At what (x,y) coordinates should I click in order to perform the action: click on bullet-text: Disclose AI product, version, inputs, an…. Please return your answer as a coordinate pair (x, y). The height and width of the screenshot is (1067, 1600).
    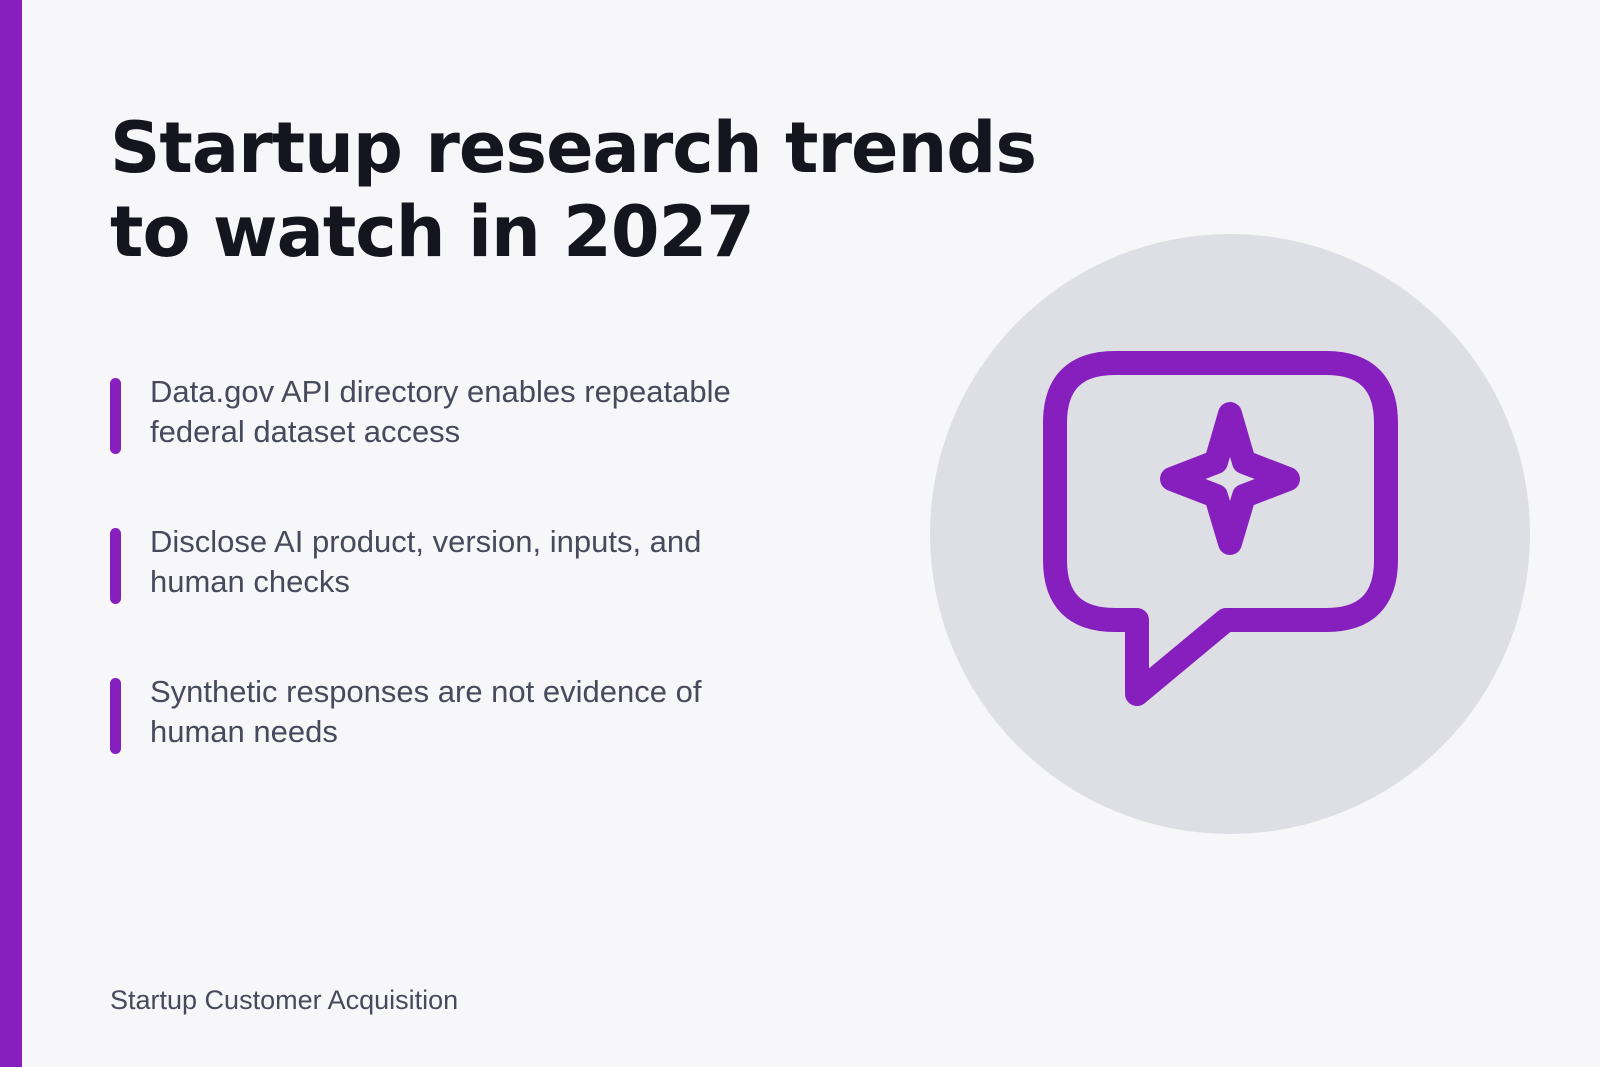
    Looking at the image, I should click on (426, 561).